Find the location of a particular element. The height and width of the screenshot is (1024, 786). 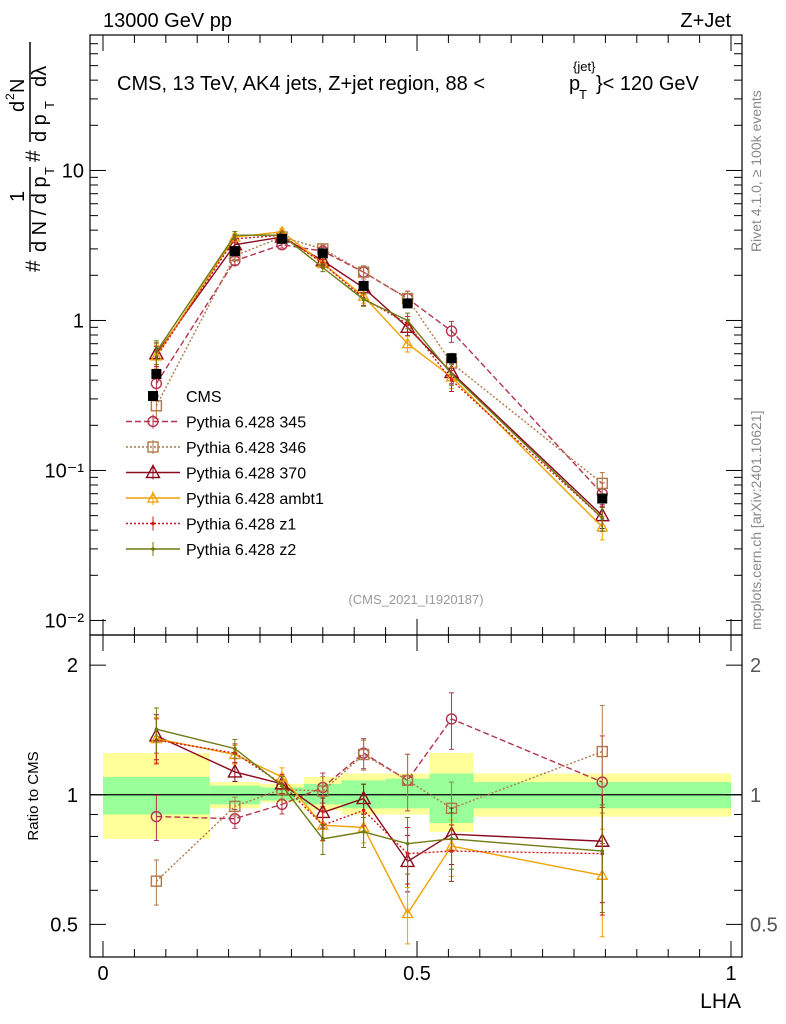

main-ytick-labels: 10⁻² 10⁻¹ 1 10 is located at coordinates (65, 396).